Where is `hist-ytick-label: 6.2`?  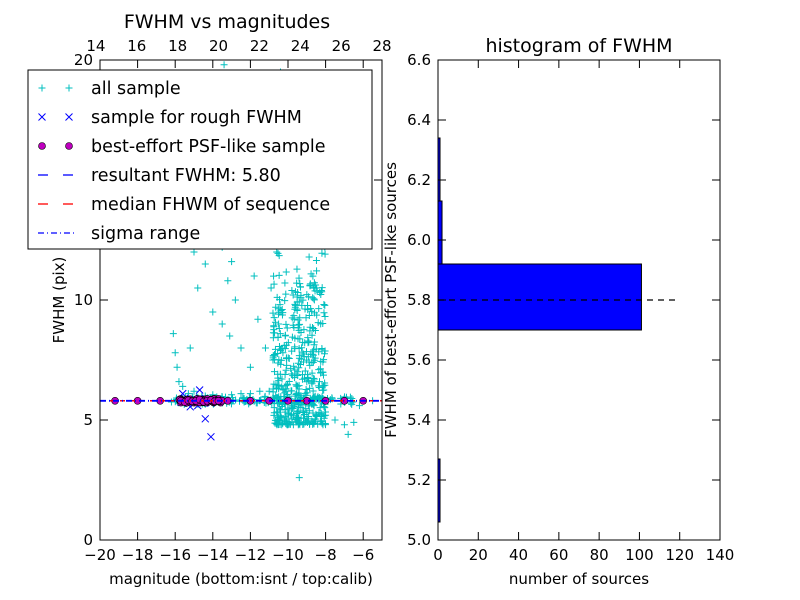
hist-ytick-label: 6.2 is located at coordinates (419, 180).